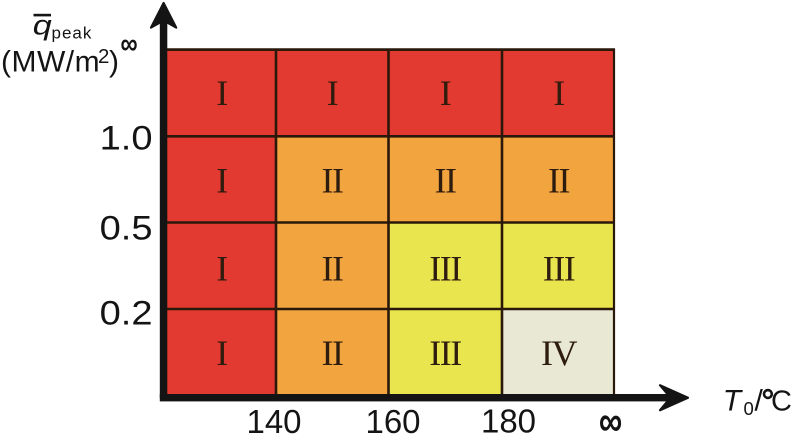 The width and height of the screenshot is (791, 436). I want to click on svg-text: 180, so click(508, 419).